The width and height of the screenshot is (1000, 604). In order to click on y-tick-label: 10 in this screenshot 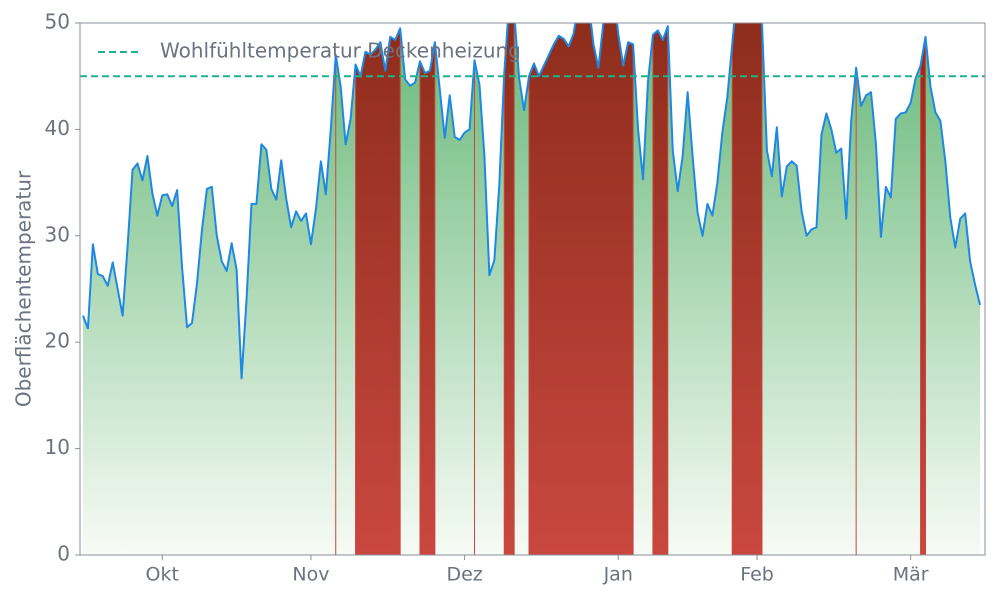, I will do `click(57, 447)`.